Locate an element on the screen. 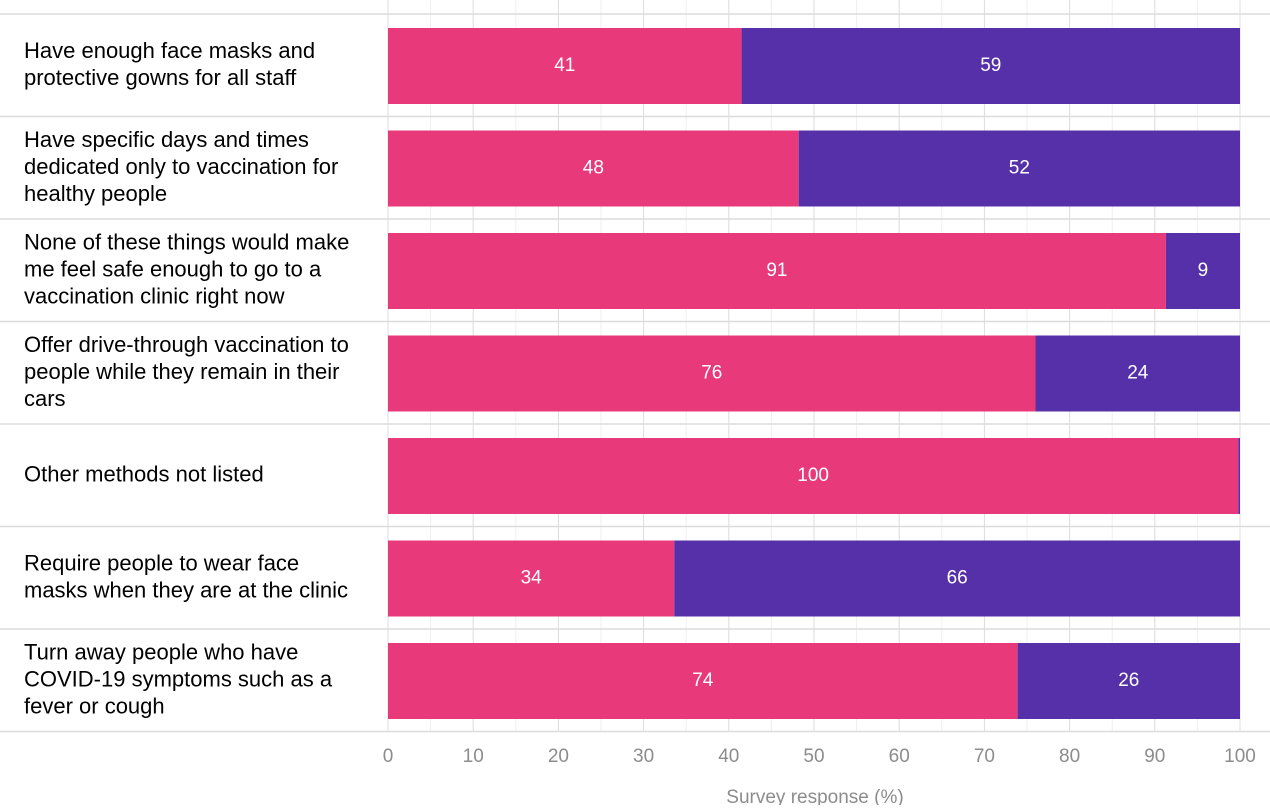  x-tick-label: 70 is located at coordinates (984, 756).